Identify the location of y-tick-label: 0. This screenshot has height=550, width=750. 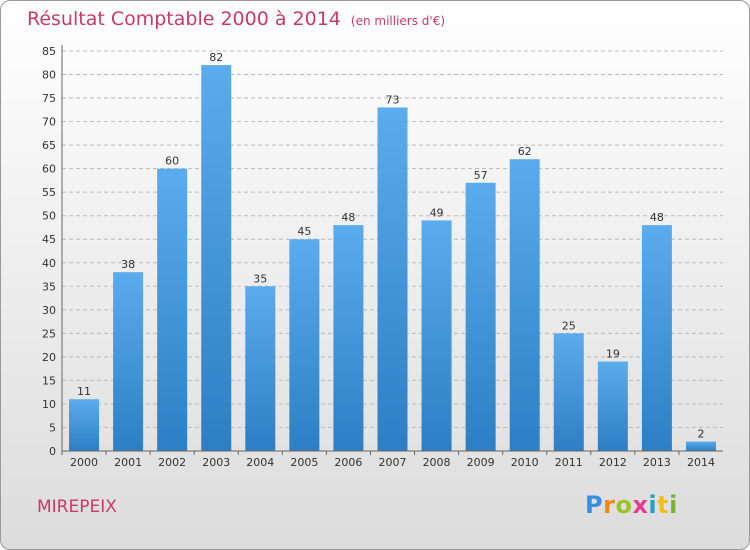
(52, 451).